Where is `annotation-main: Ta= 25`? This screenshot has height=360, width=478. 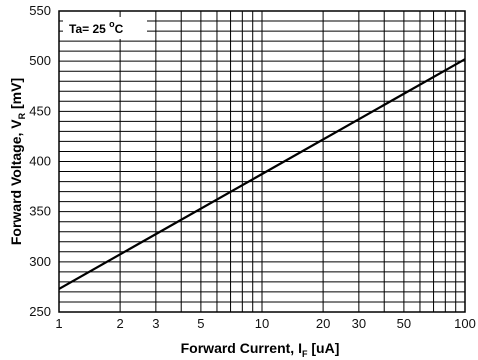
annotation-main: Ta= 25 is located at coordinates (89, 29).